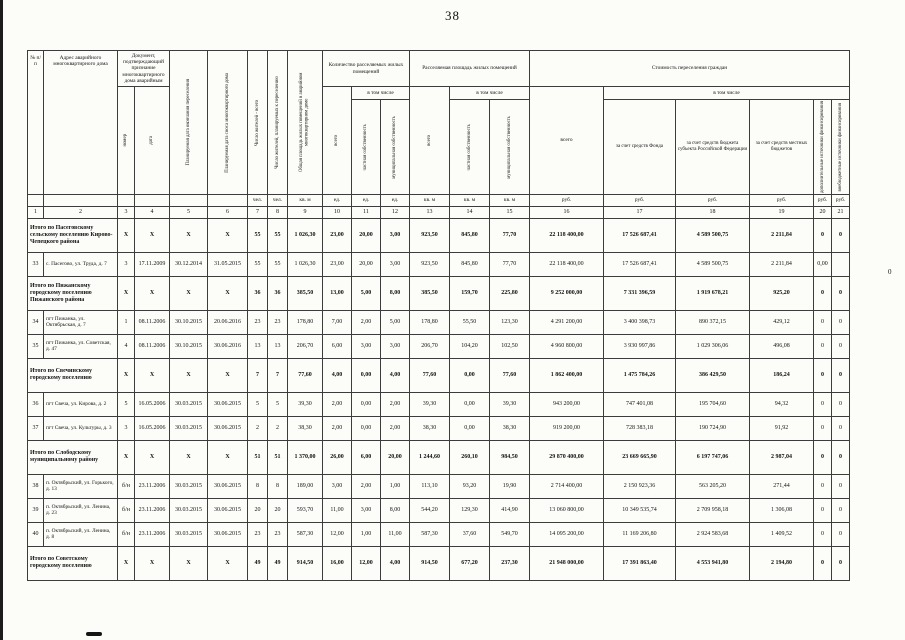  I want to click on data-cell-col-7: 36, so click(257, 293).